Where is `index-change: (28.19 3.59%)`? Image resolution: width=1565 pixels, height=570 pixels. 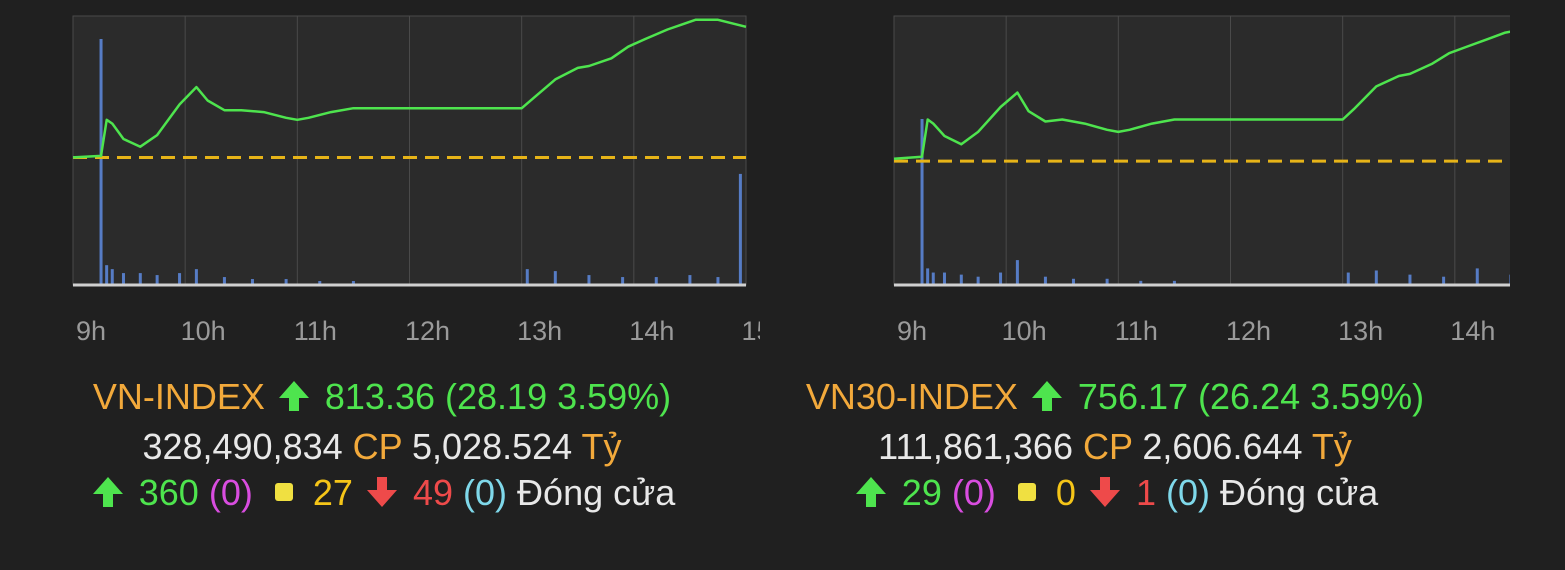 index-change: (28.19 3.59%) is located at coordinates (558, 396).